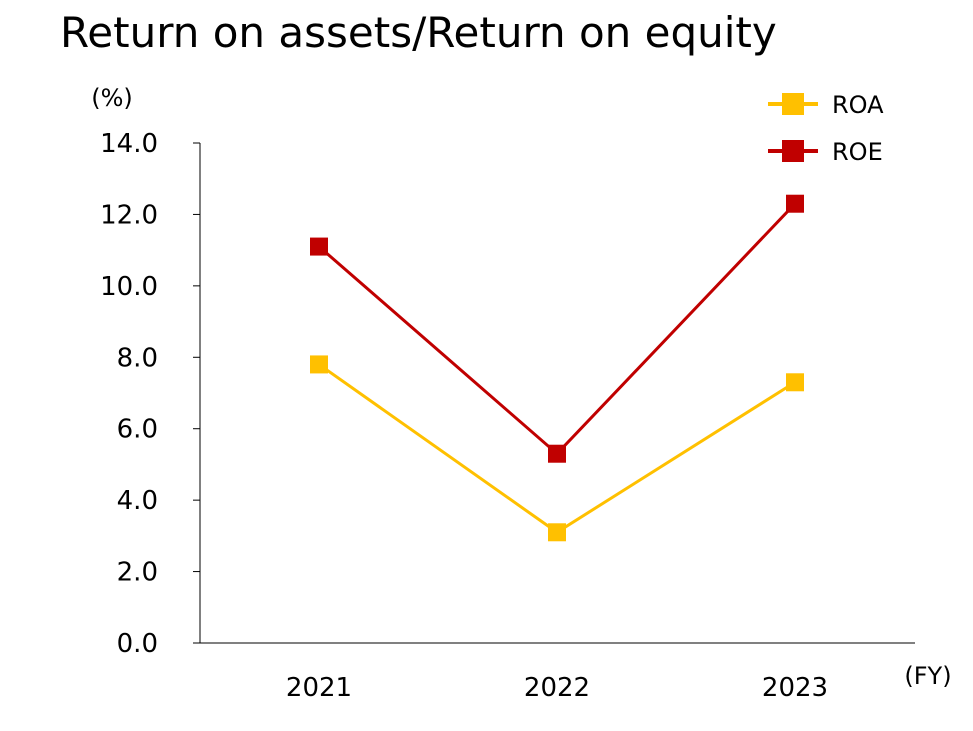 The height and width of the screenshot is (731, 973). Describe the element at coordinates (927, 676) in the screenshot. I see `x-axis-label: (FY)` at that location.